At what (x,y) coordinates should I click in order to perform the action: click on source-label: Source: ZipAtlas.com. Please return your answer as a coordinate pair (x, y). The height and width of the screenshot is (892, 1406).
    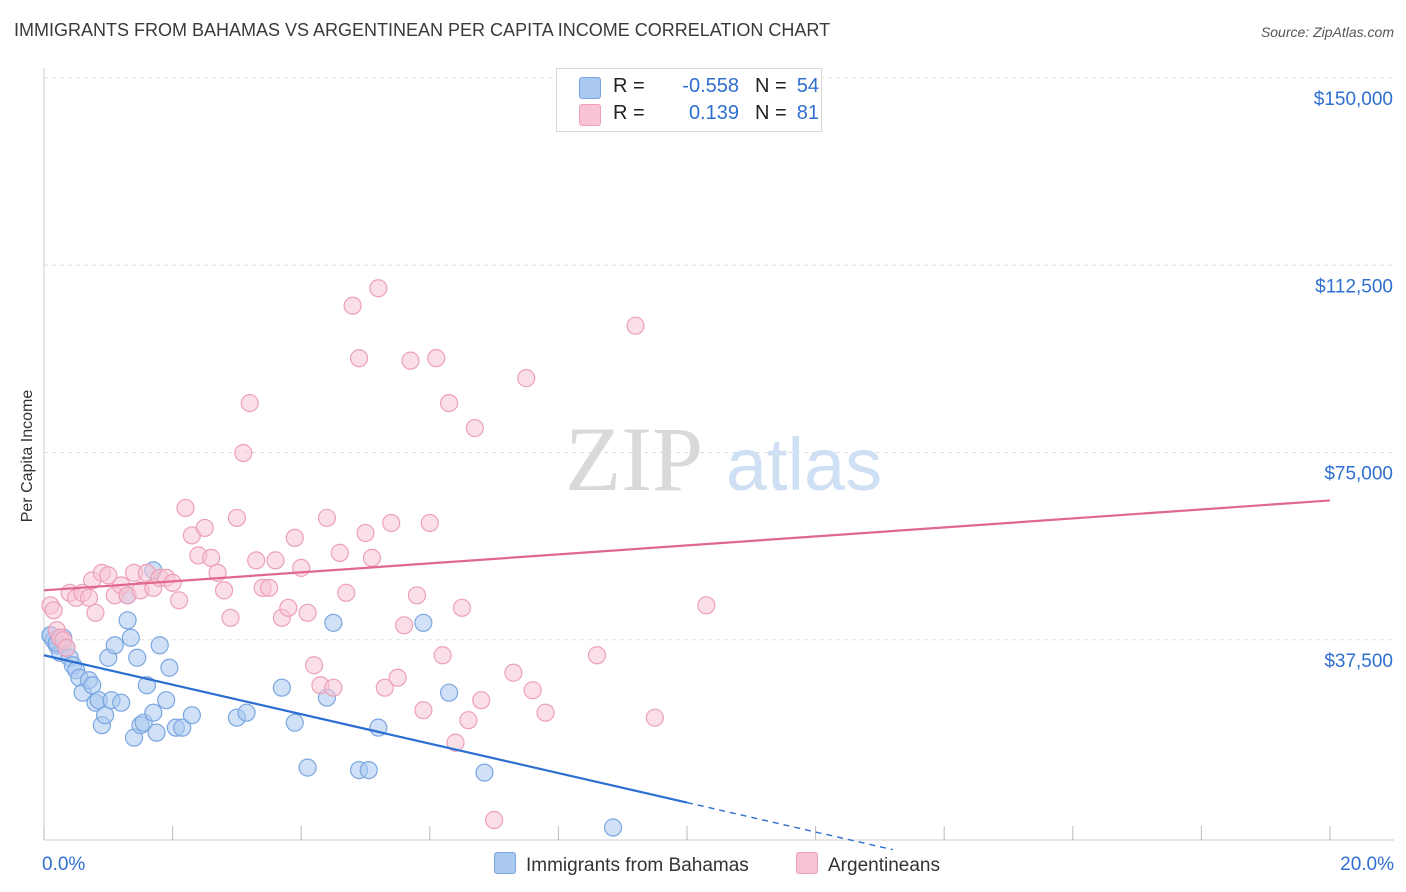
    Looking at the image, I should click on (1327, 32).